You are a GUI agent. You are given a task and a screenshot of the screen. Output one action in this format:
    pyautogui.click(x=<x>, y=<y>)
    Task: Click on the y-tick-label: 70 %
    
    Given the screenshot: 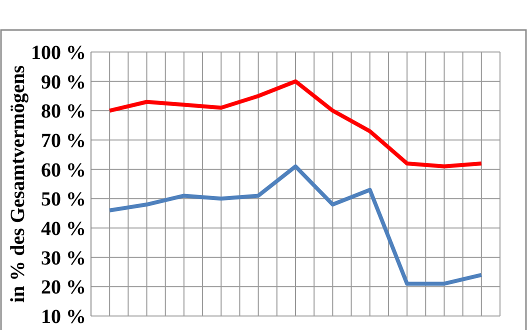 What is the action you would take?
    pyautogui.click(x=63, y=141)
    